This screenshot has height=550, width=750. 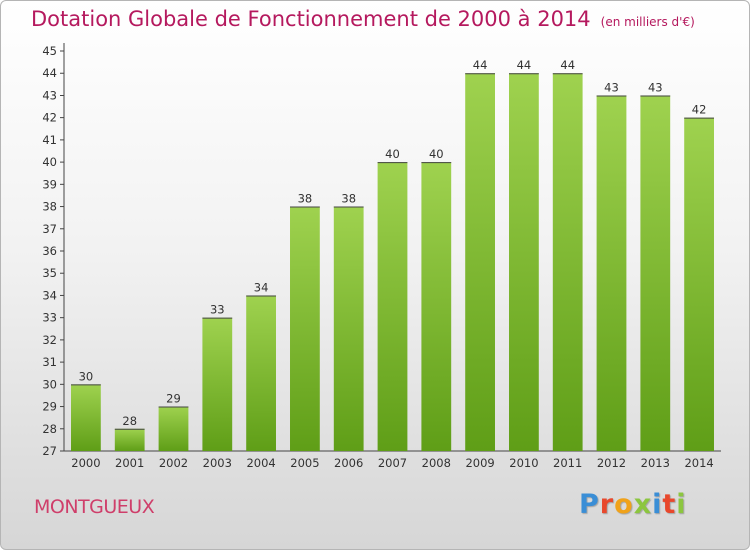 What do you see at coordinates (624, 504) in the screenshot?
I see `logo-letter: o` at bounding box center [624, 504].